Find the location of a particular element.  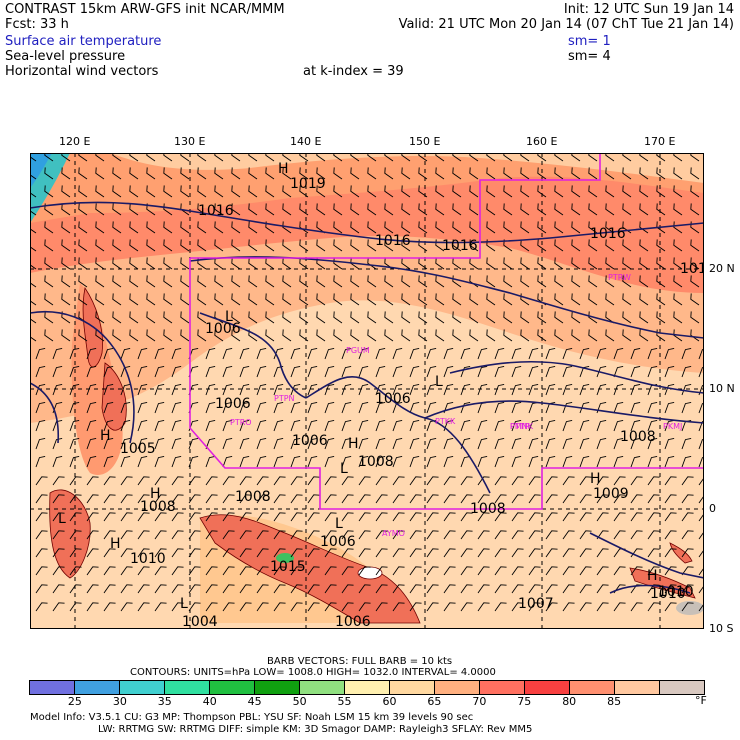

colorbar-label: 70 is located at coordinates (479, 701).